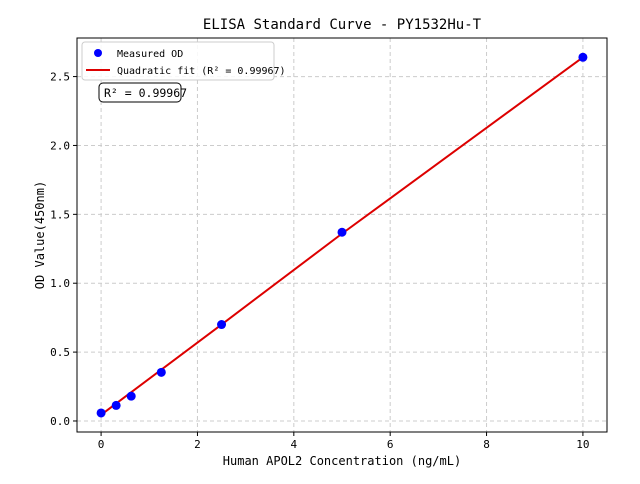  Describe the element at coordinates (390, 444) in the screenshot. I see `x-tick-label: 6` at that location.